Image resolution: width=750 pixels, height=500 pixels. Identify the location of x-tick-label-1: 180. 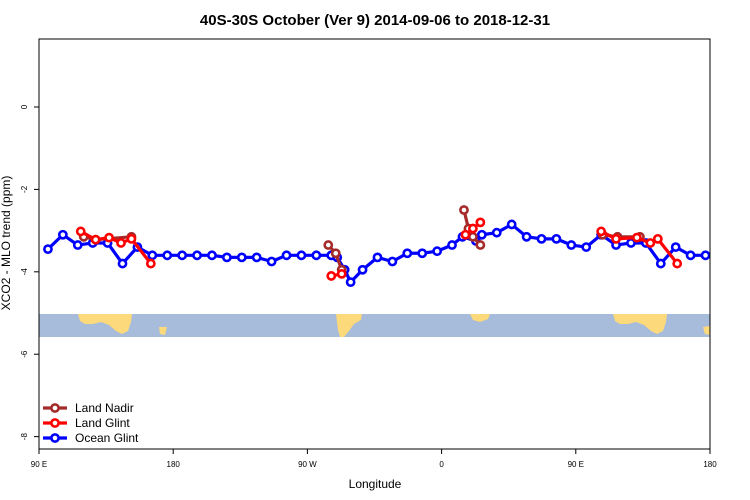
(174, 464).